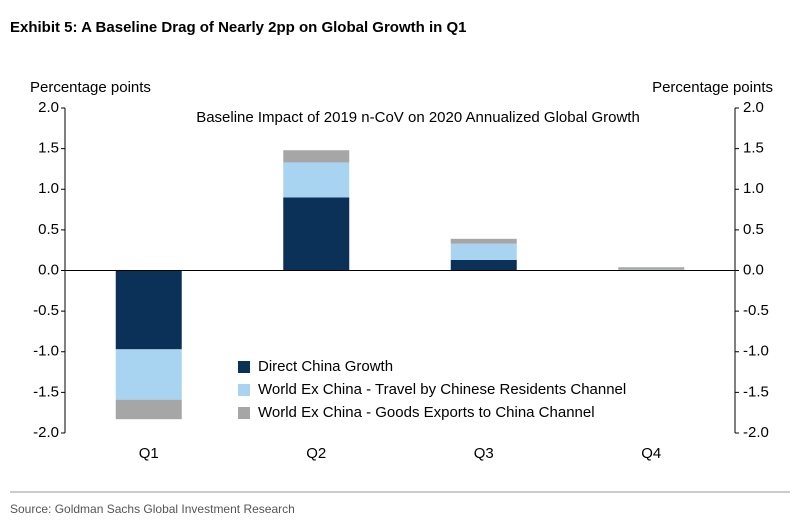  Describe the element at coordinates (46, 310) in the screenshot. I see `y-tick-label: -0.5` at that location.